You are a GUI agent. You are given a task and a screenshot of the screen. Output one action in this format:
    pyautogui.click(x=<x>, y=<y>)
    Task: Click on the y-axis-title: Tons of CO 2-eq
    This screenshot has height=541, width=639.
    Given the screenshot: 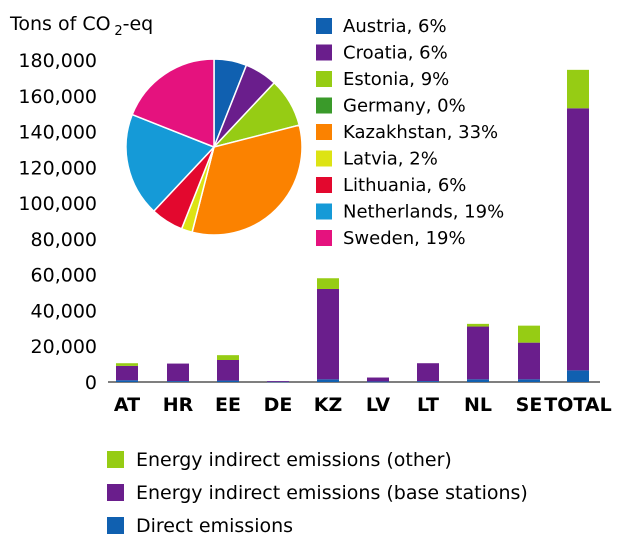 What is the action you would take?
    pyautogui.click(x=81, y=26)
    